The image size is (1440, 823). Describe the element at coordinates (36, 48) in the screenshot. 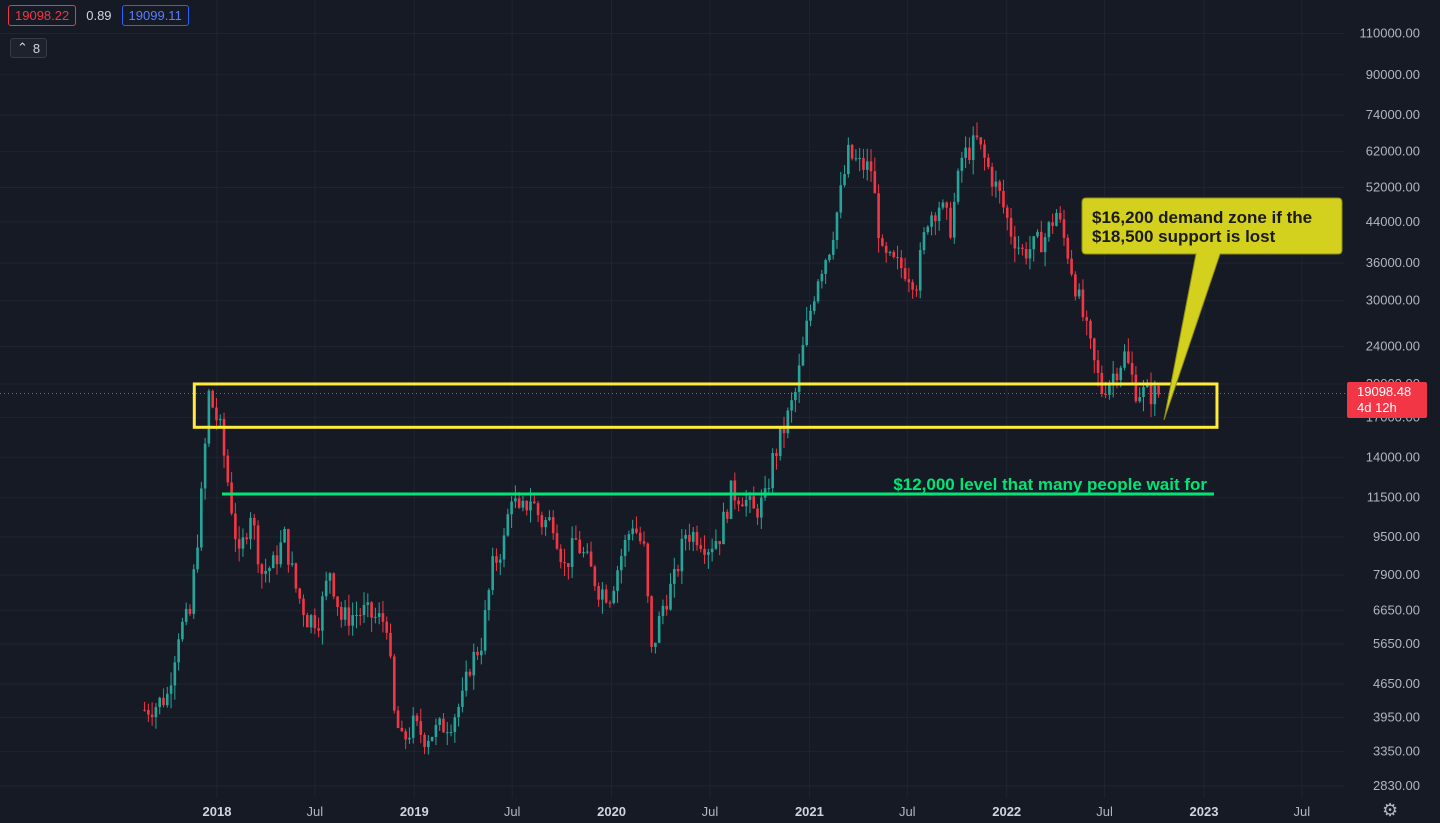

I see `indicator-count: 8` at that location.